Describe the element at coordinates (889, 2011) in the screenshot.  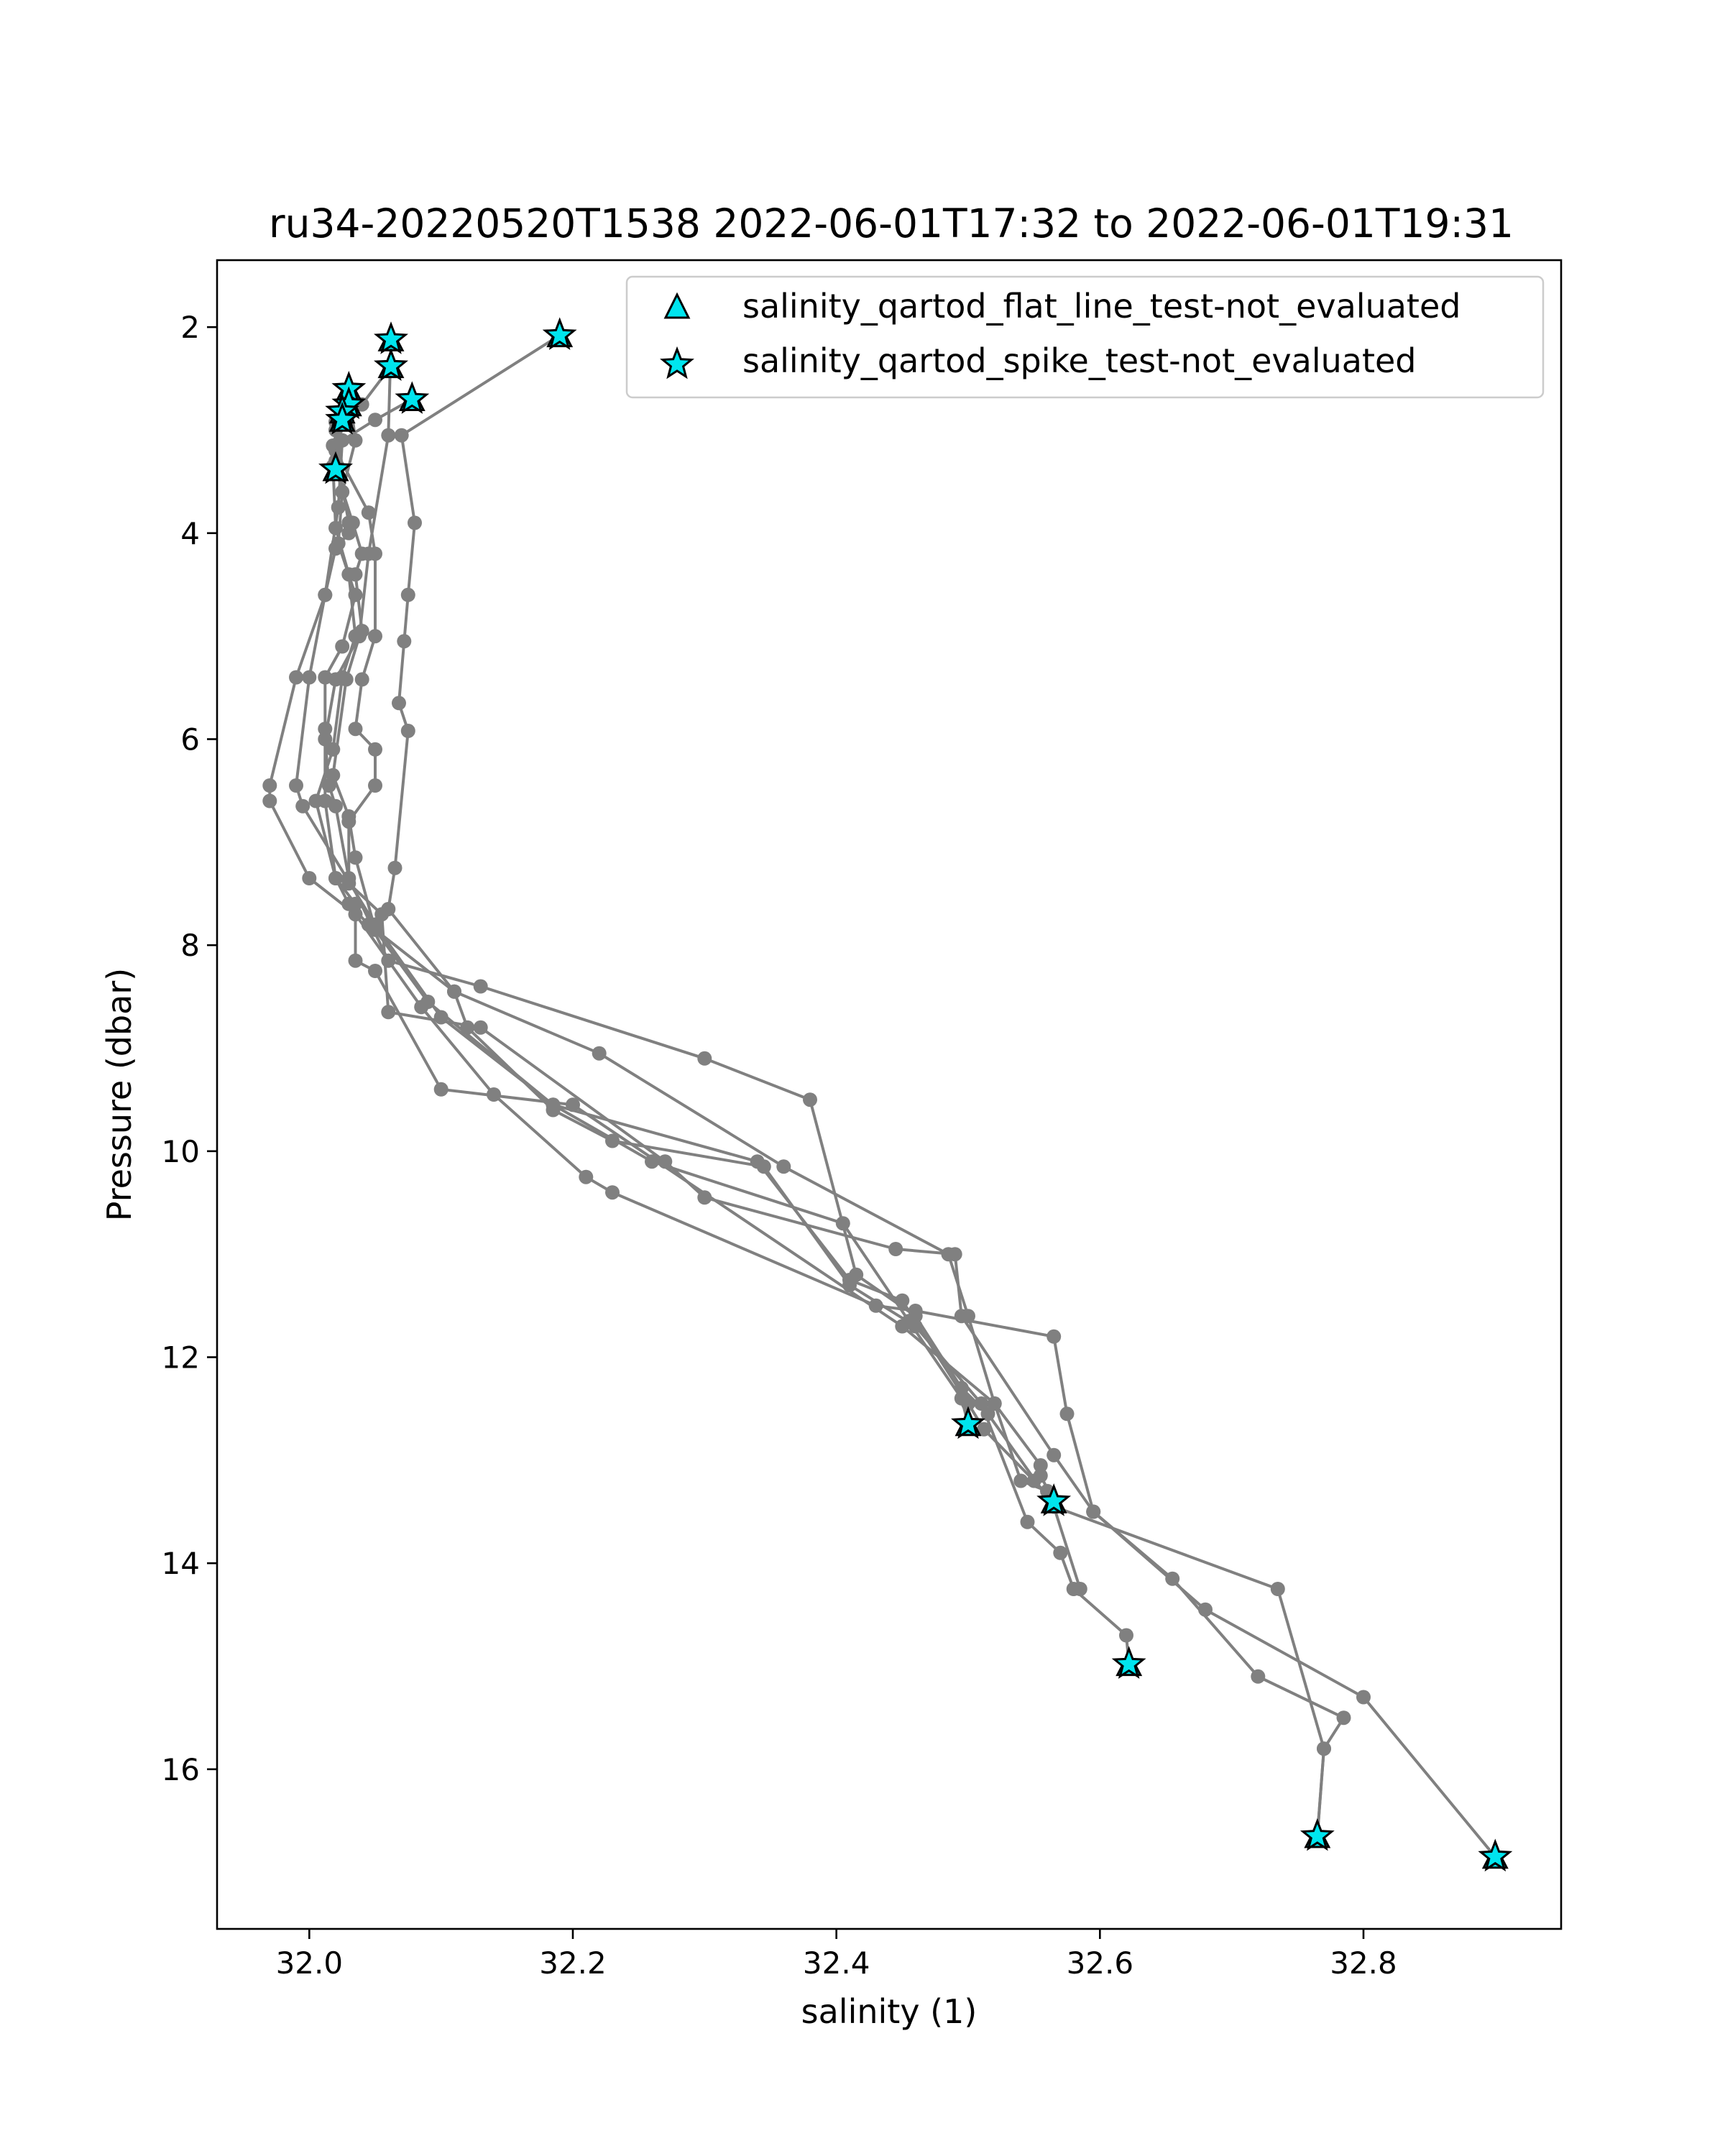
I see `x-axis-label: salinity (1)` at that location.